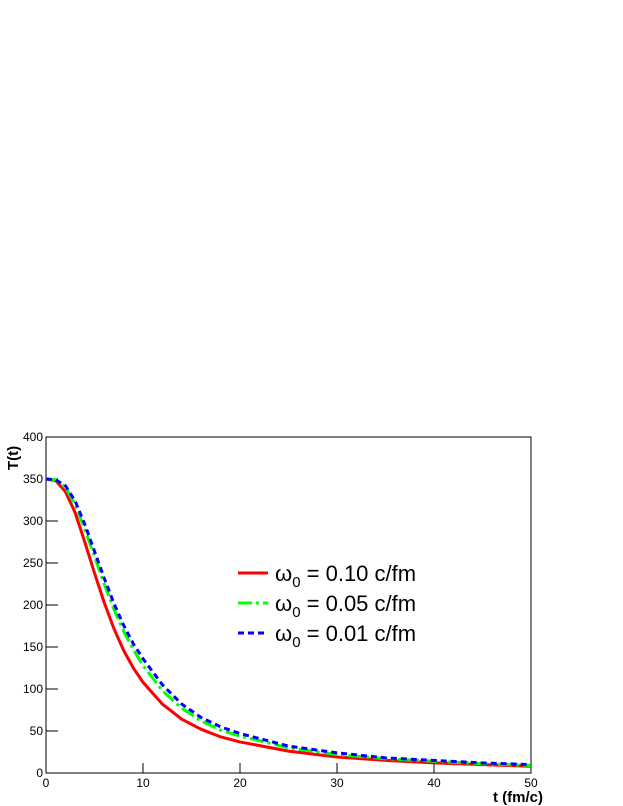 The image size is (623, 806). Describe the element at coordinates (143, 783) in the screenshot. I see `x-tick-label: 10` at that location.